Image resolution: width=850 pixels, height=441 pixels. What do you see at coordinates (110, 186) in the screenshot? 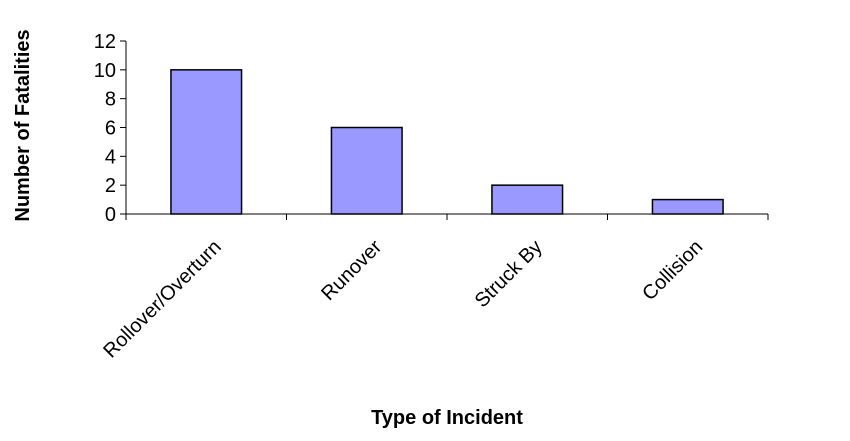
I see `y-tick-label: 2` at bounding box center [110, 186].